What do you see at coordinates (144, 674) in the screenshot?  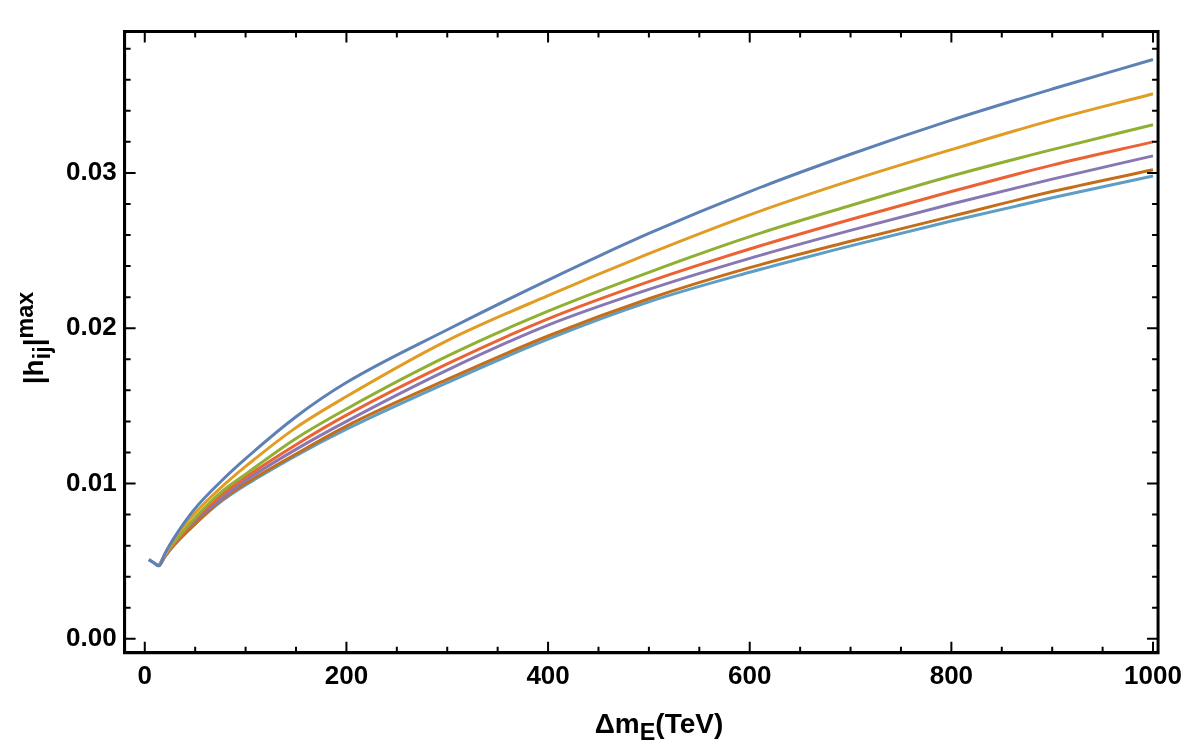 I see `x-tick-label: 0` at bounding box center [144, 674].